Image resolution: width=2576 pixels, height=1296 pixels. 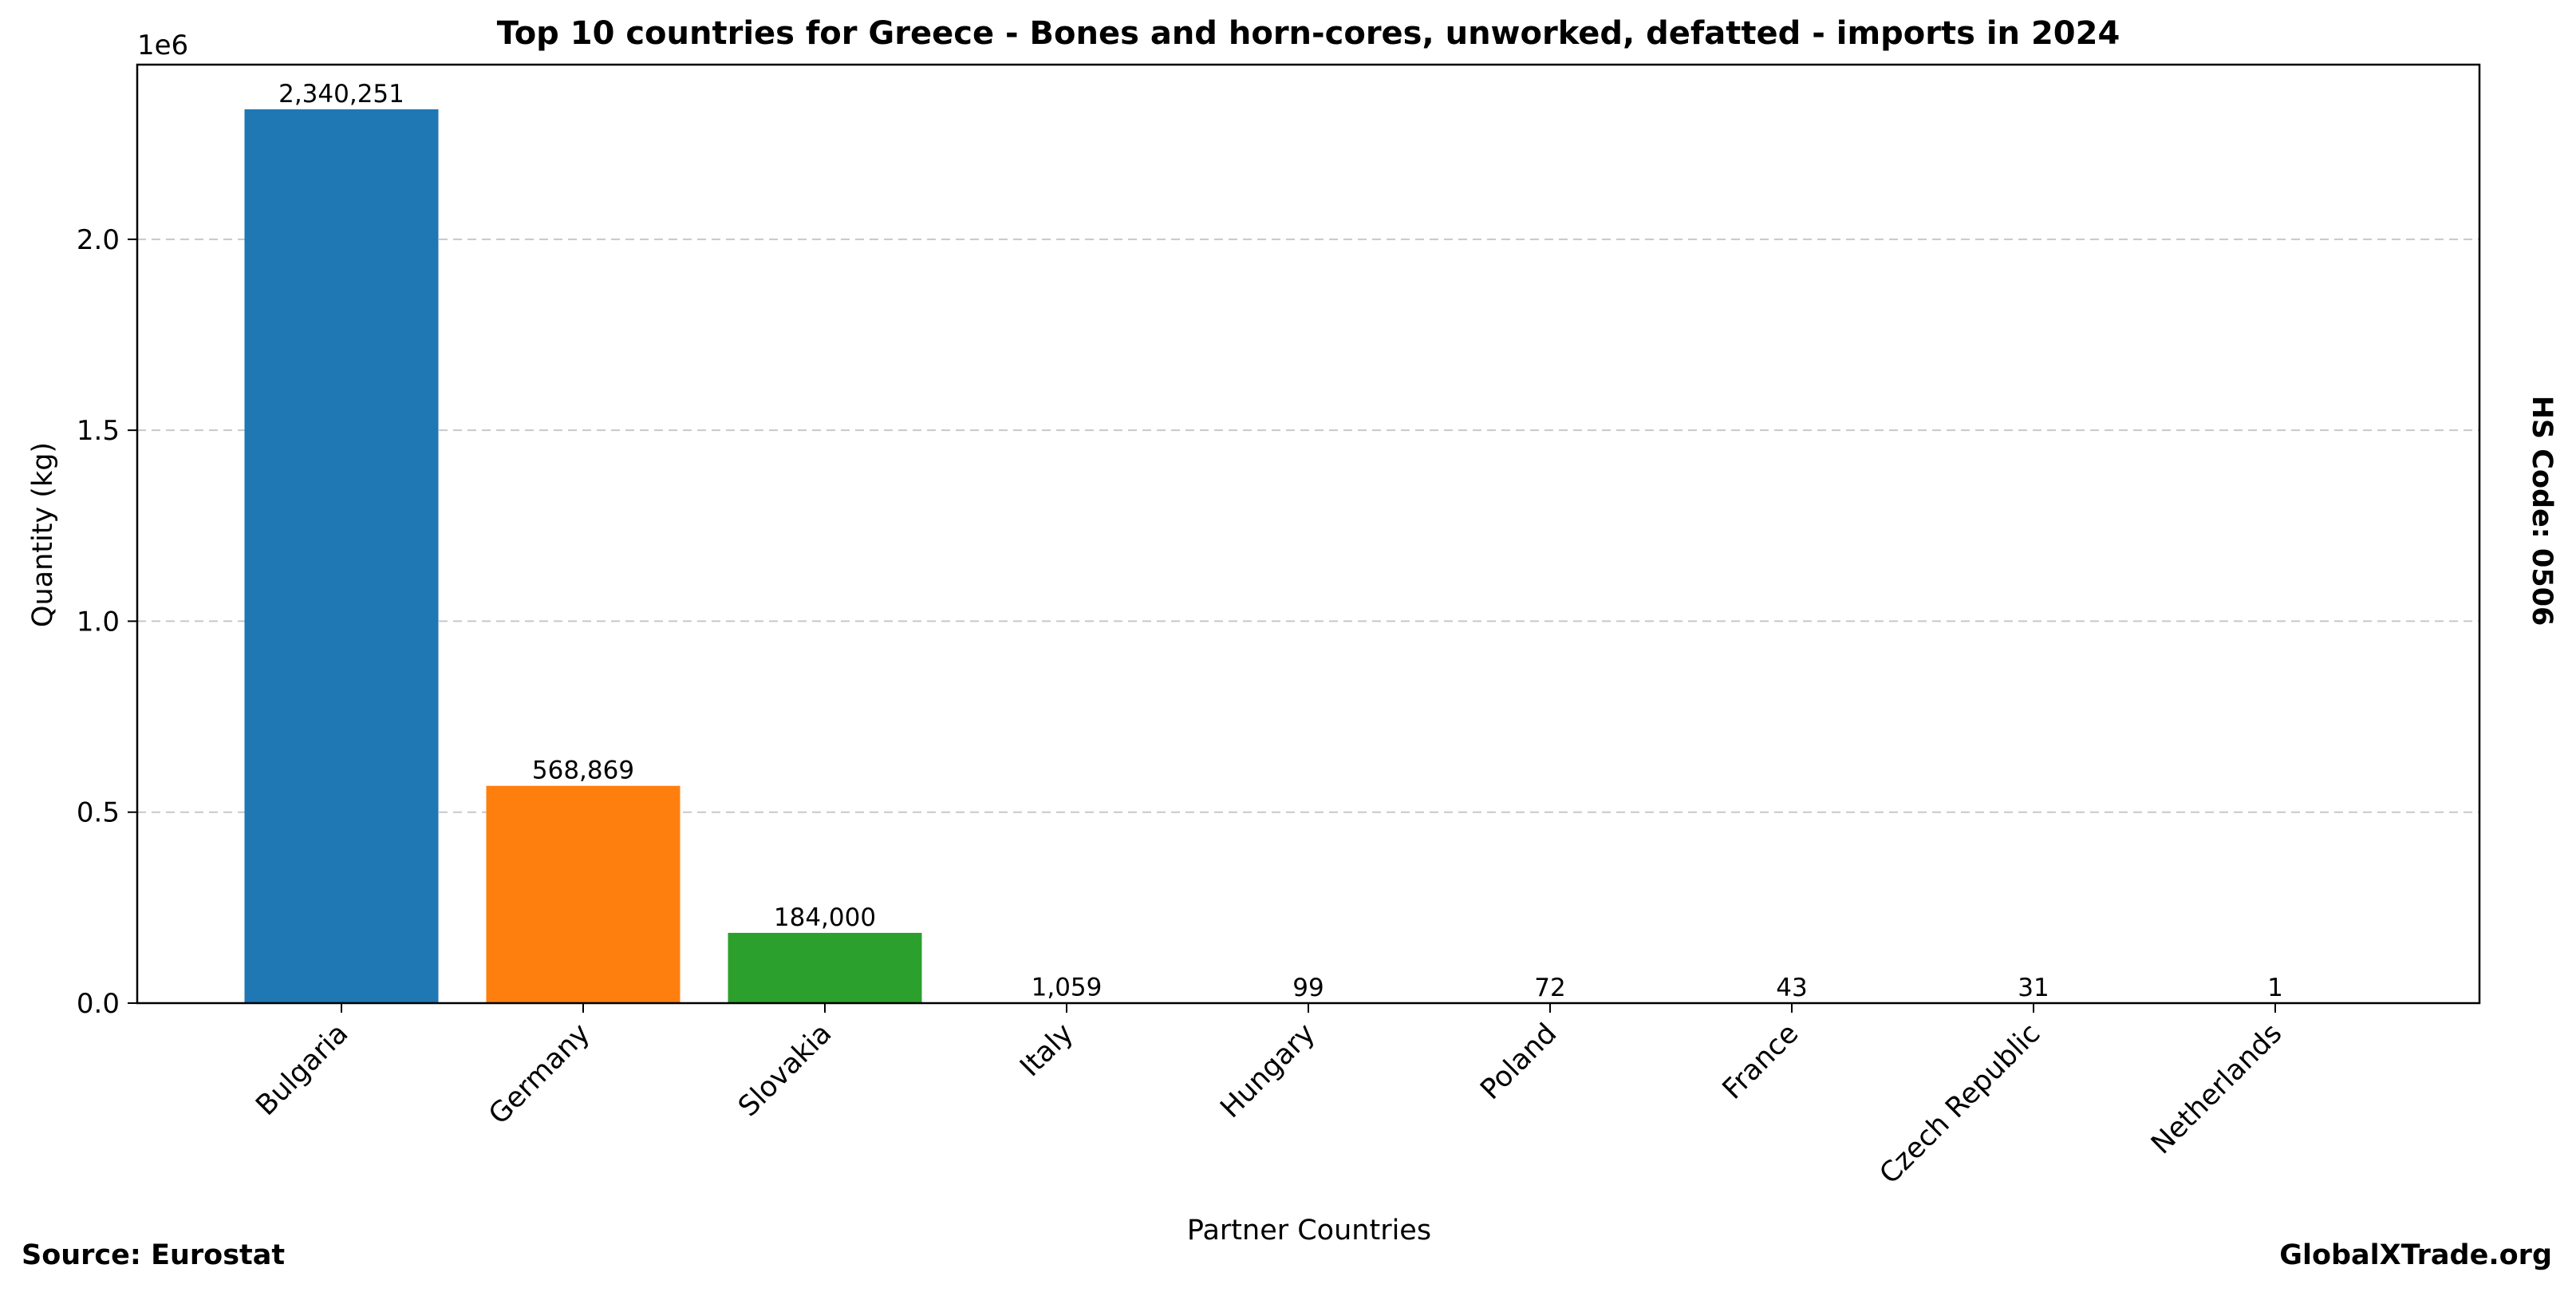 I want to click on bar-value-label: 184,000, so click(x=825, y=917).